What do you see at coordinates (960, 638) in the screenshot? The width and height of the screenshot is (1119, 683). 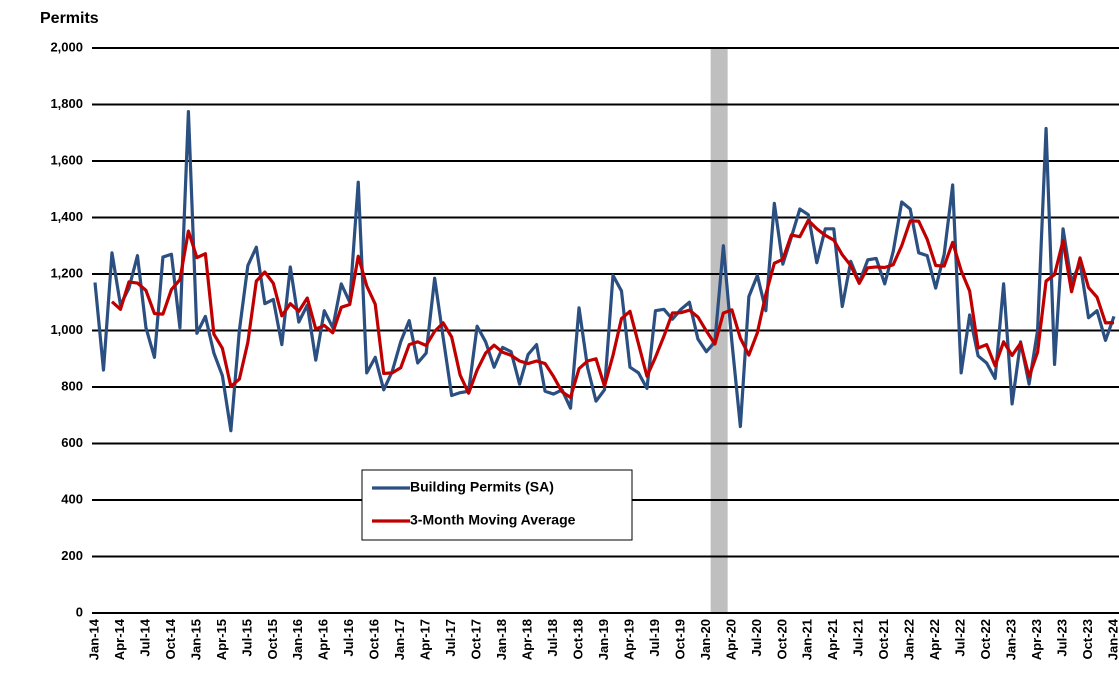 I see `x-tick-label: Jul-22` at bounding box center [960, 638].